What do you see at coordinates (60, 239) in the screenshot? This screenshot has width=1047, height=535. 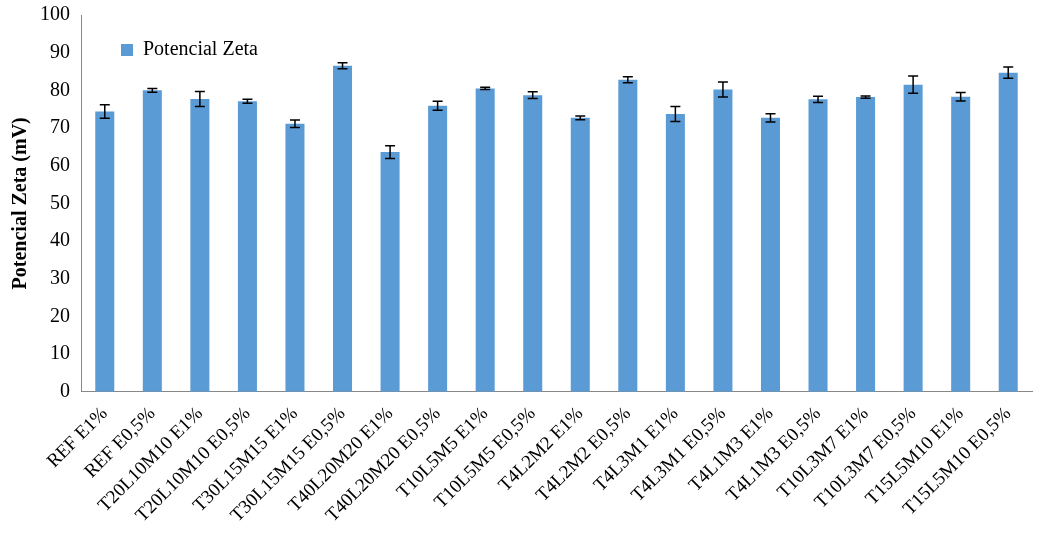 I see `y-tick-label: 40` at bounding box center [60, 239].